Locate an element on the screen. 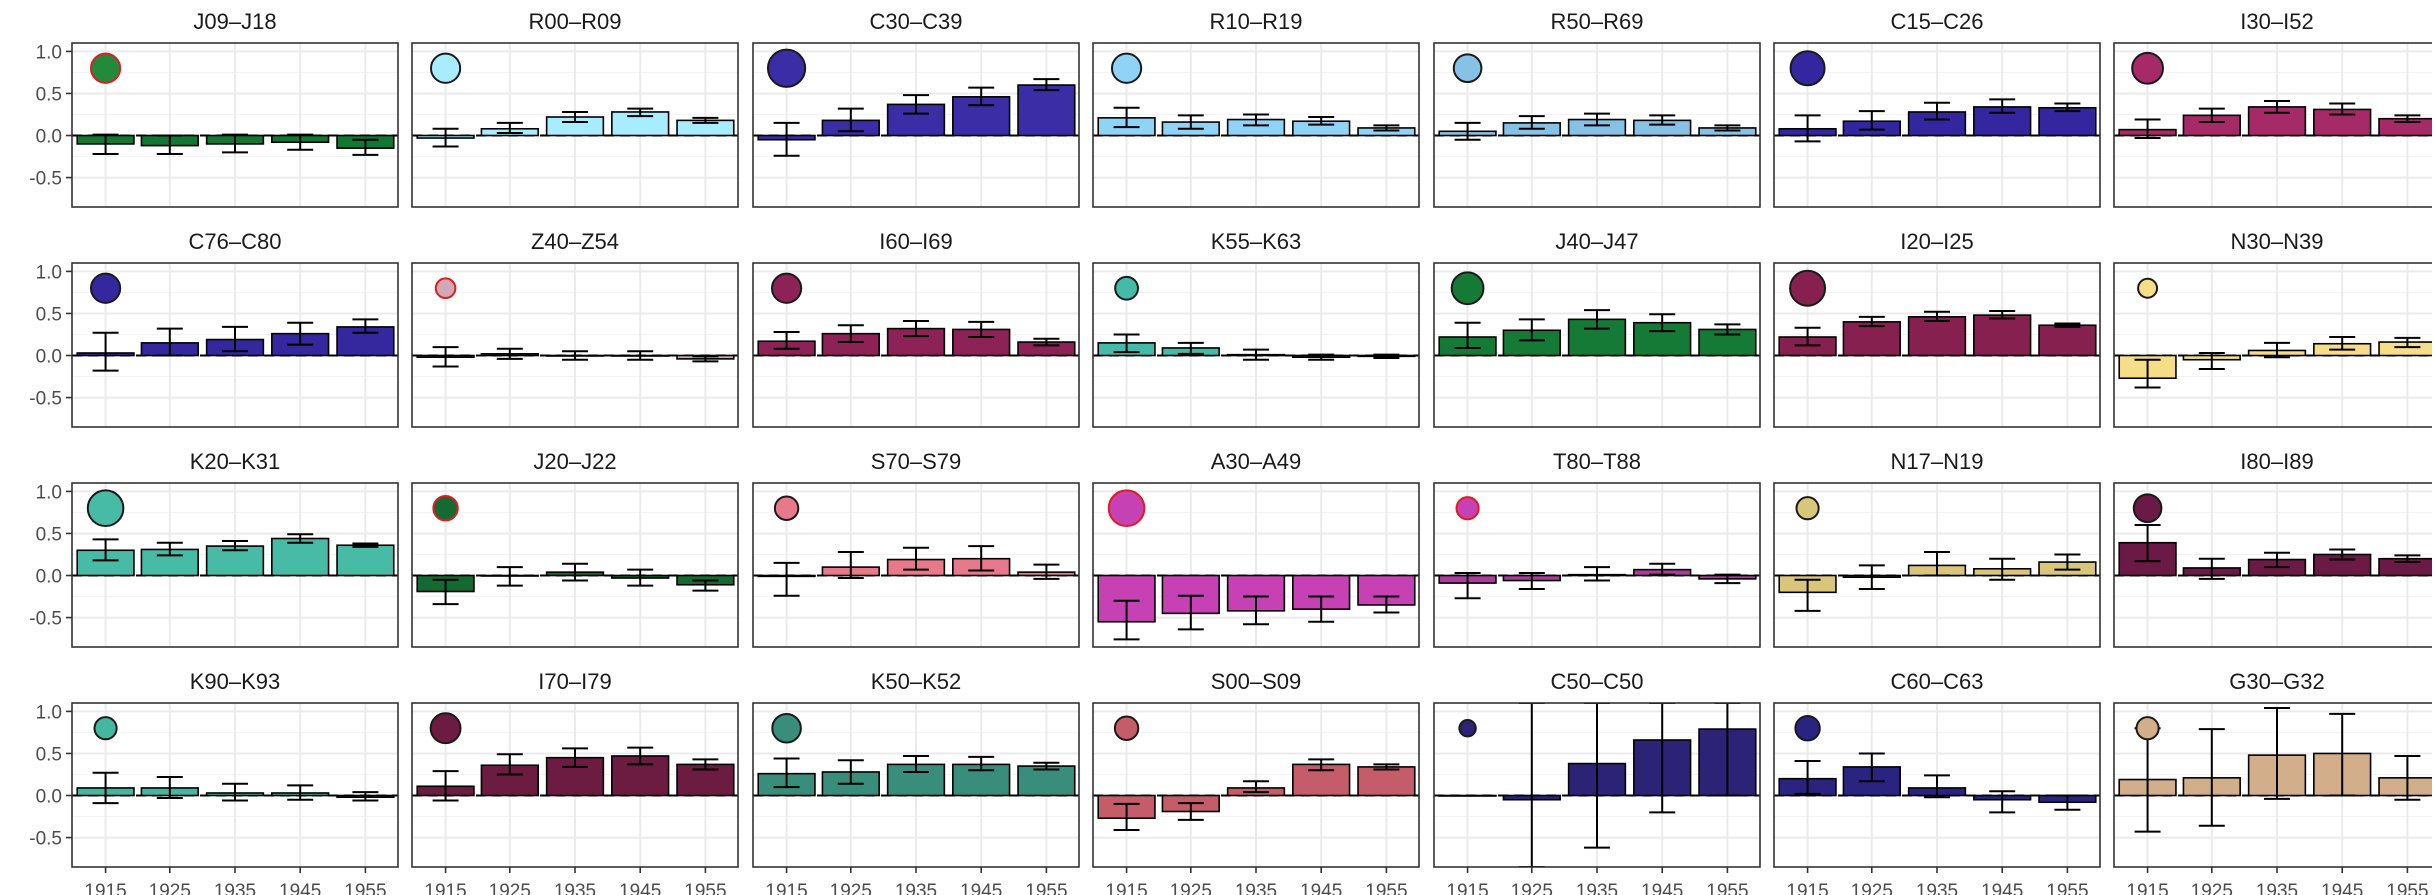 This screenshot has height=895, width=2434. panel: N17–N19 is located at coordinates (1937, 548).